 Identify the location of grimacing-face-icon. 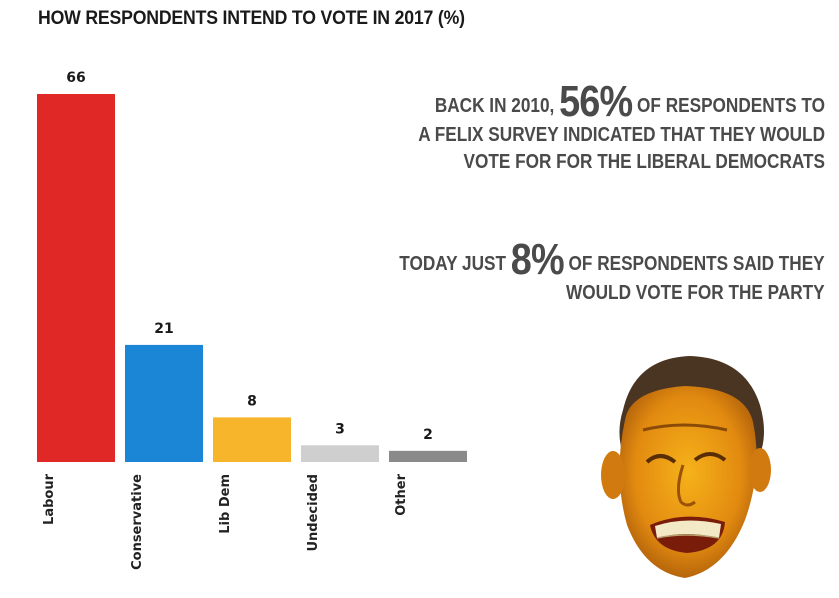
(686, 467).